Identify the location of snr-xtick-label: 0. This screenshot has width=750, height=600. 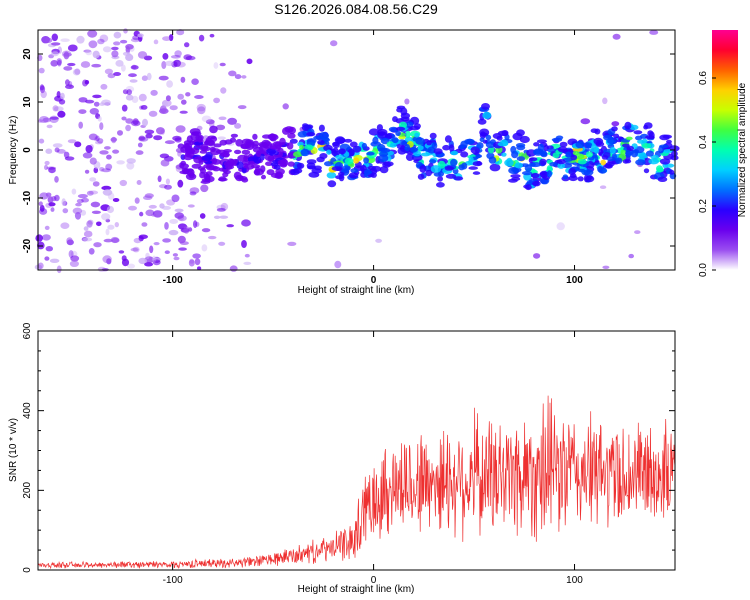
(374, 580).